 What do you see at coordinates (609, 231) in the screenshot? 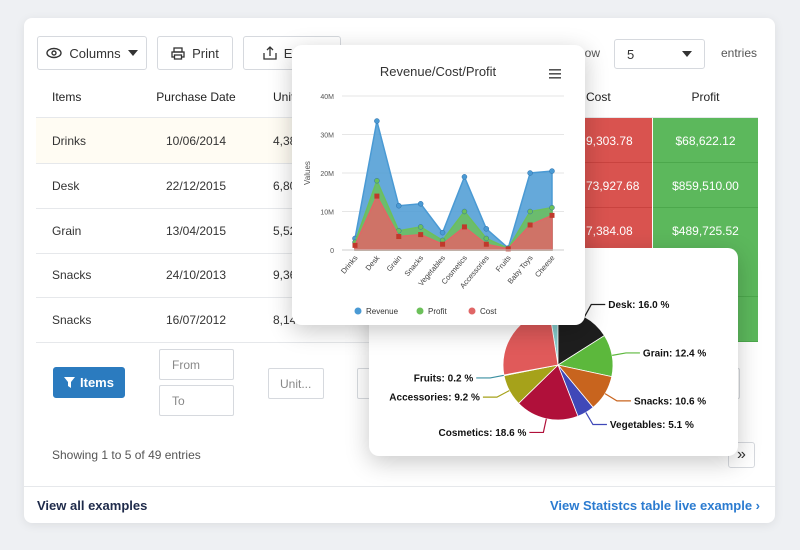
I see `table-cell: 7,384.08` at bounding box center [609, 231].